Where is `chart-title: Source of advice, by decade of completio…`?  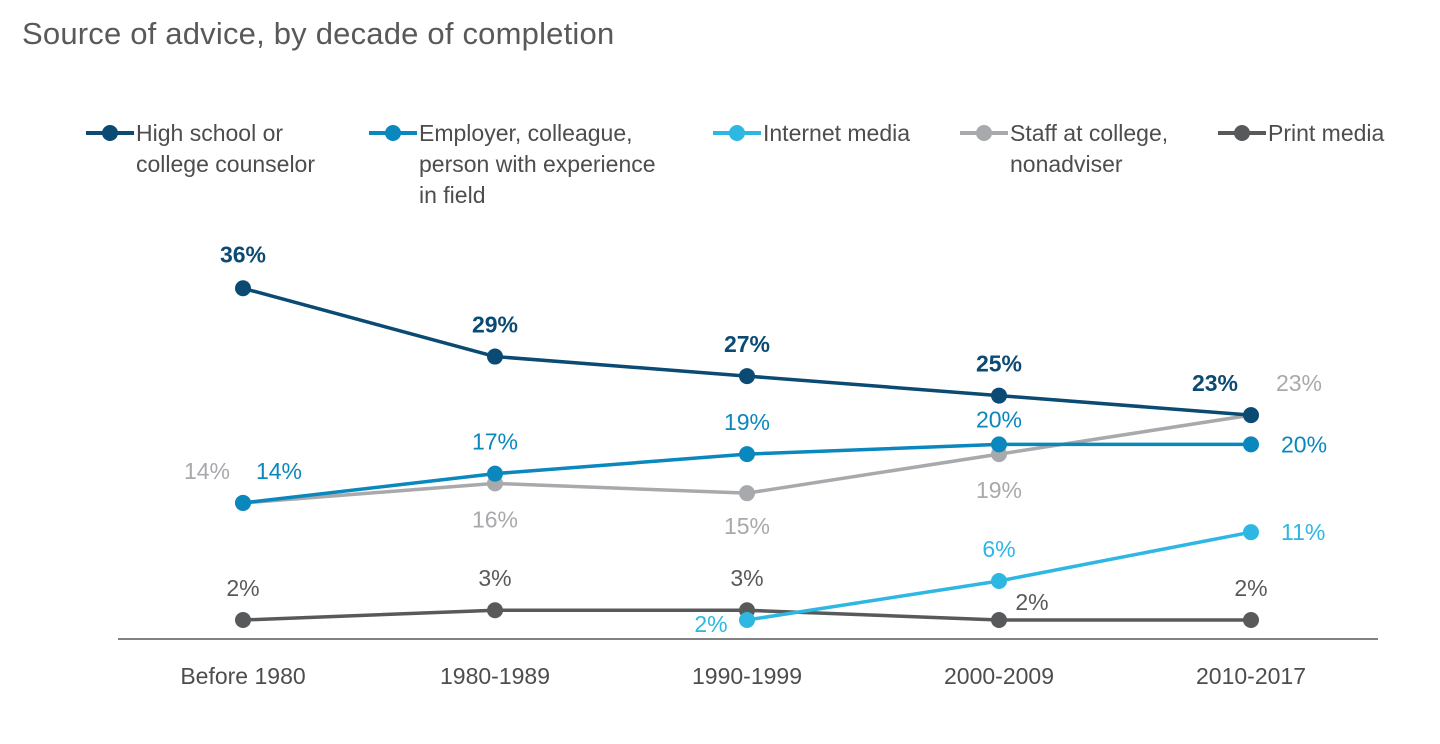
chart-title: Source of advice, by decade of completio… is located at coordinates (318, 33).